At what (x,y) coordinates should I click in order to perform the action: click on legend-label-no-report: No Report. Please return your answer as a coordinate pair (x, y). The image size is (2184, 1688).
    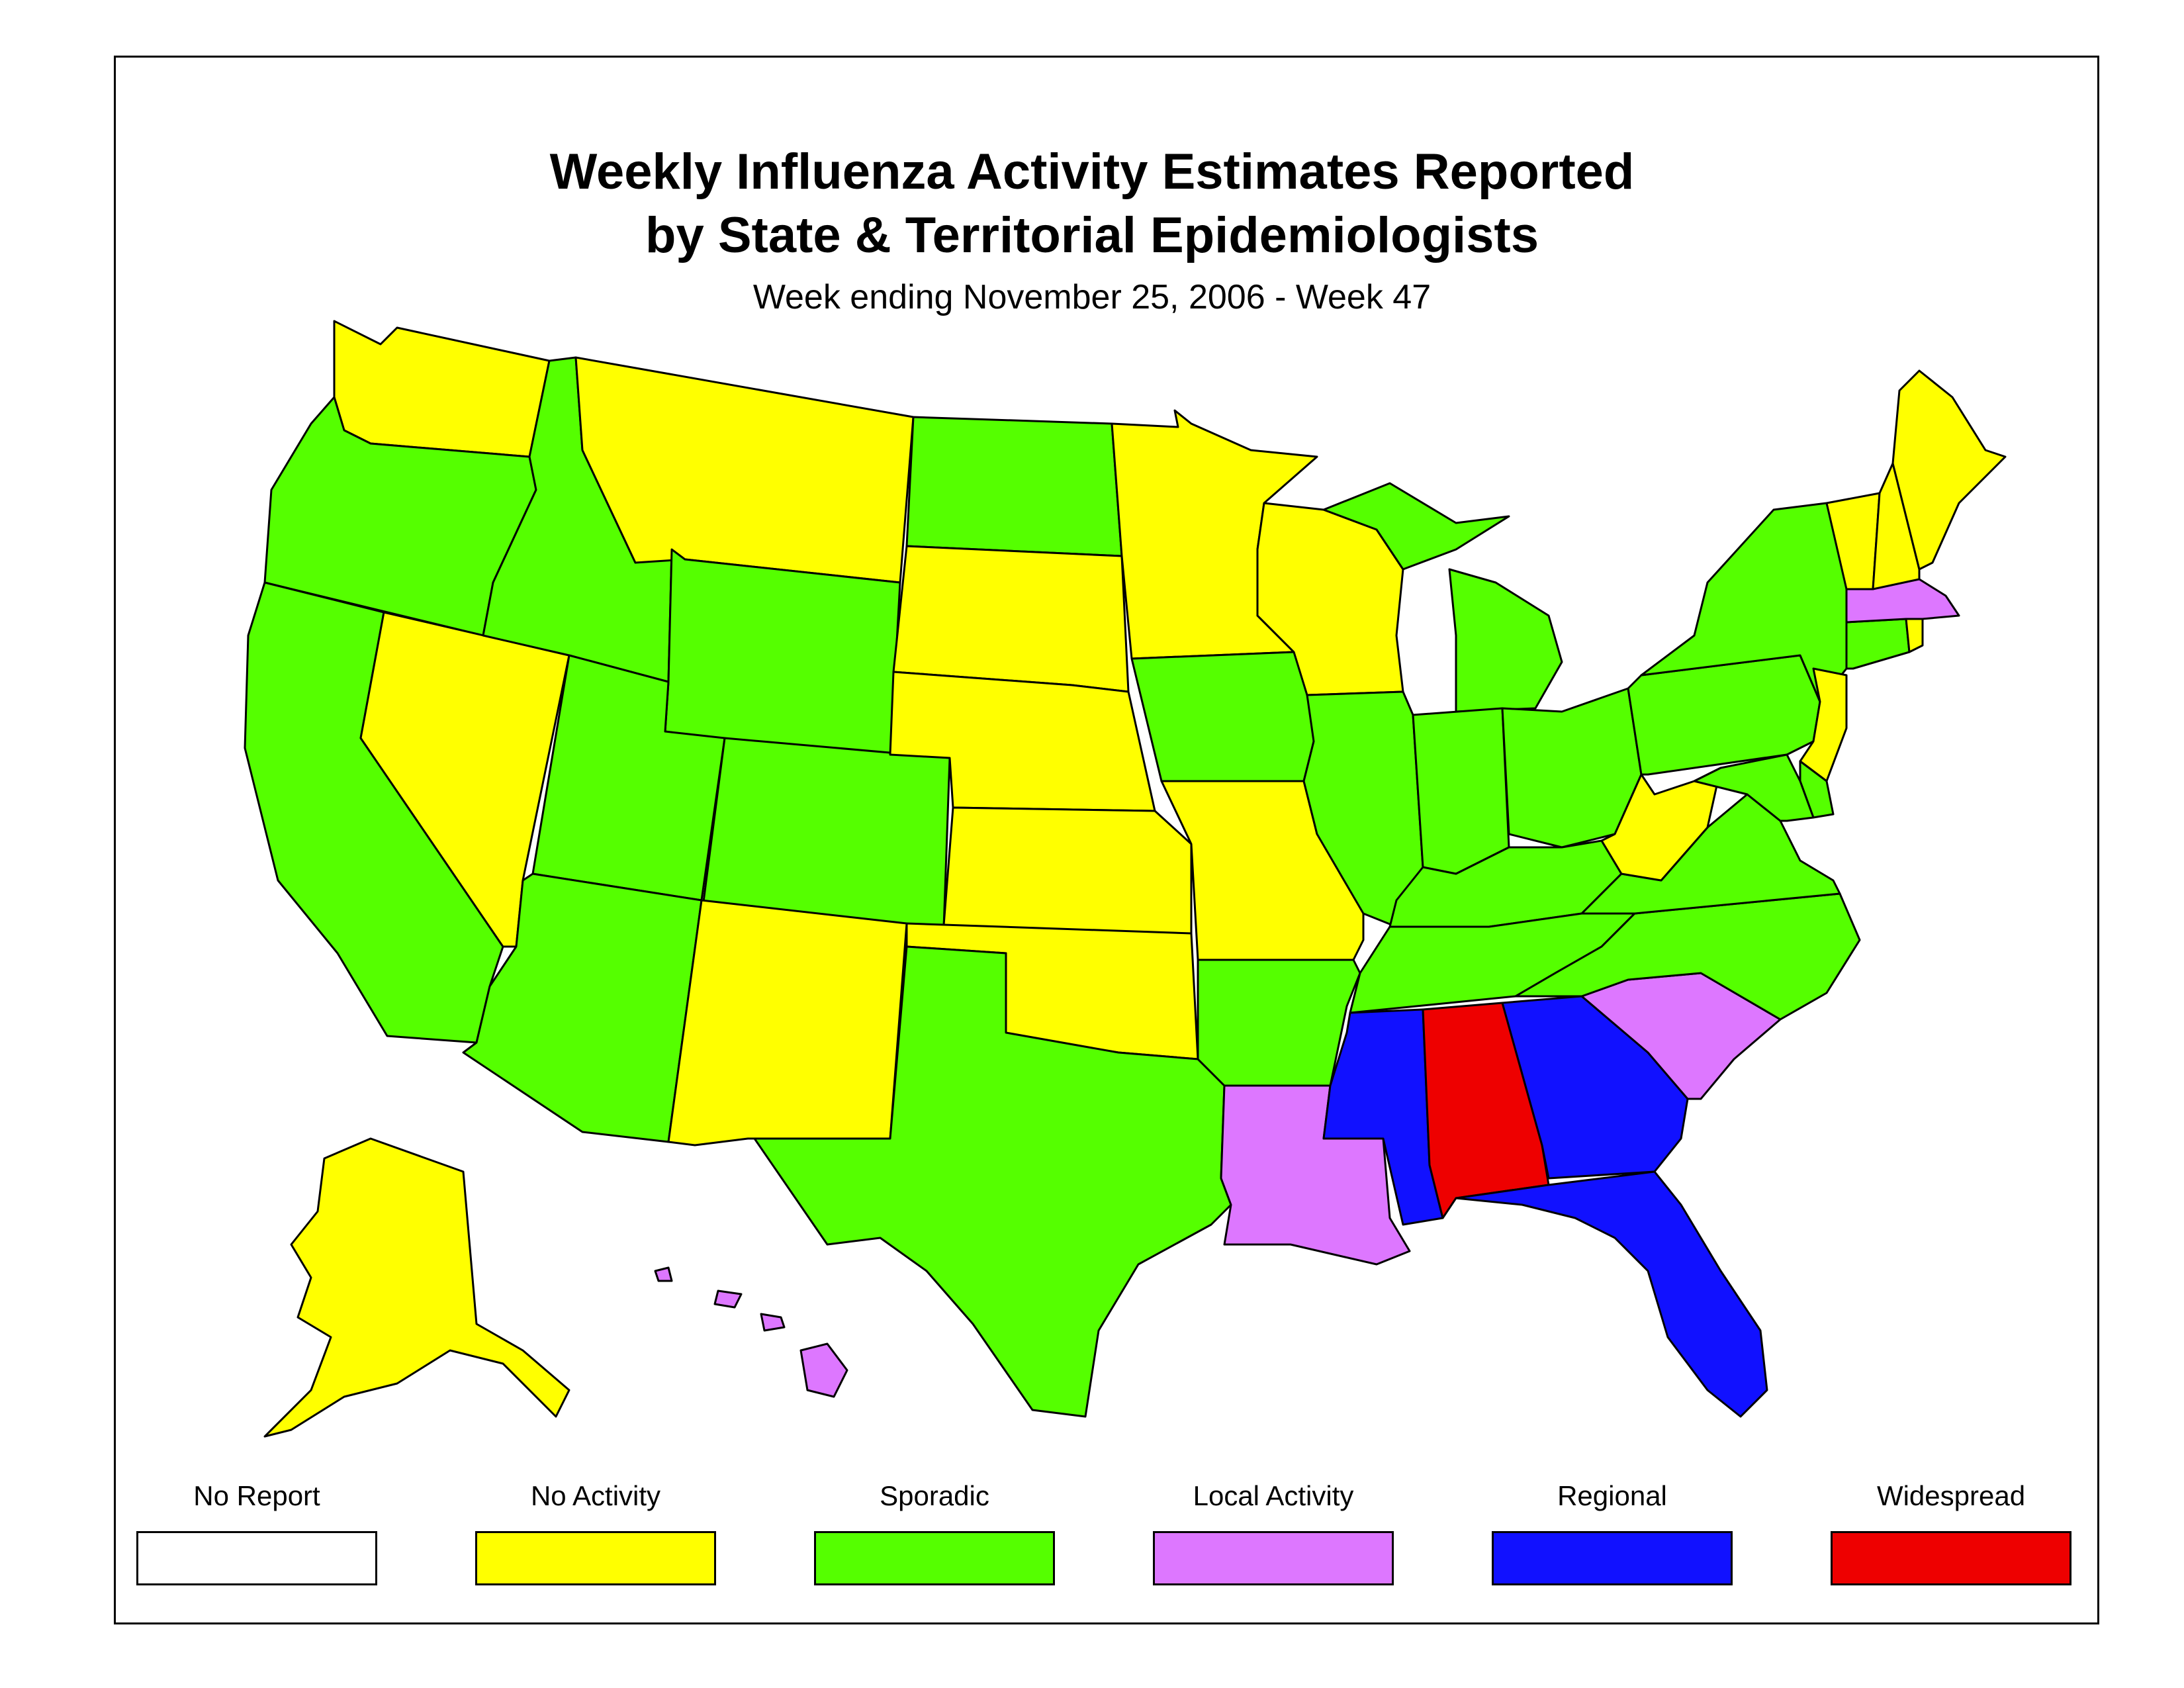
    Looking at the image, I should click on (256, 1495).